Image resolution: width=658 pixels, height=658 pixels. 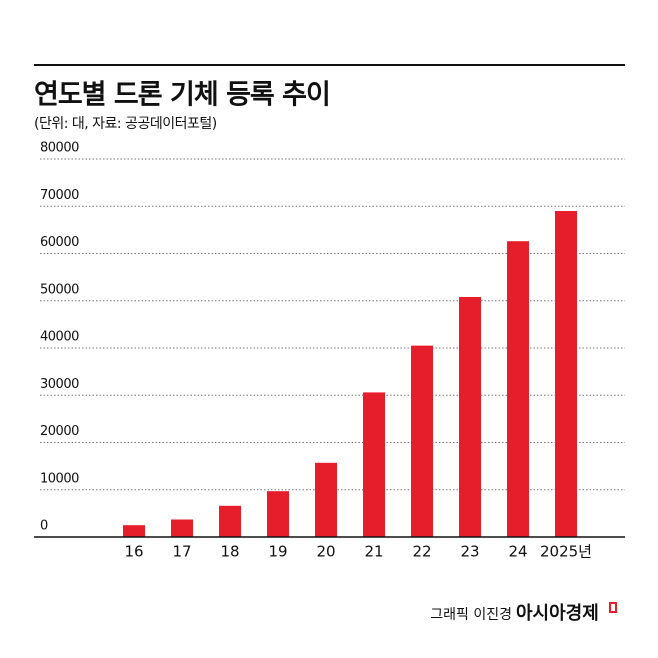 What do you see at coordinates (469, 552) in the screenshot?
I see `x-tick-label: 23` at bounding box center [469, 552].